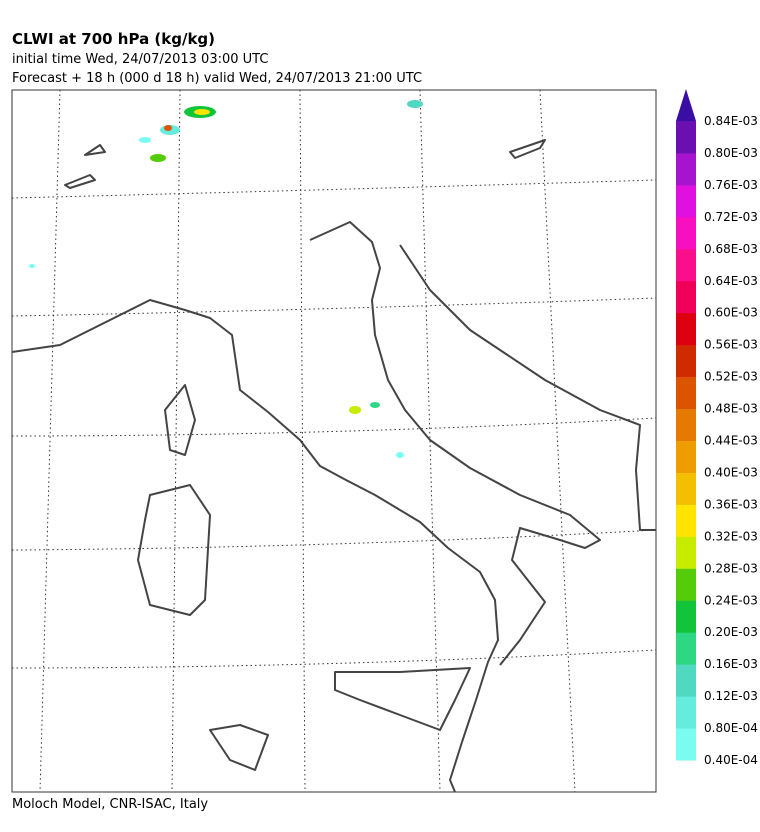 This screenshot has height=832, width=760. Describe the element at coordinates (731, 313) in the screenshot. I see `colorbar-label: 0.60E-03` at that location.